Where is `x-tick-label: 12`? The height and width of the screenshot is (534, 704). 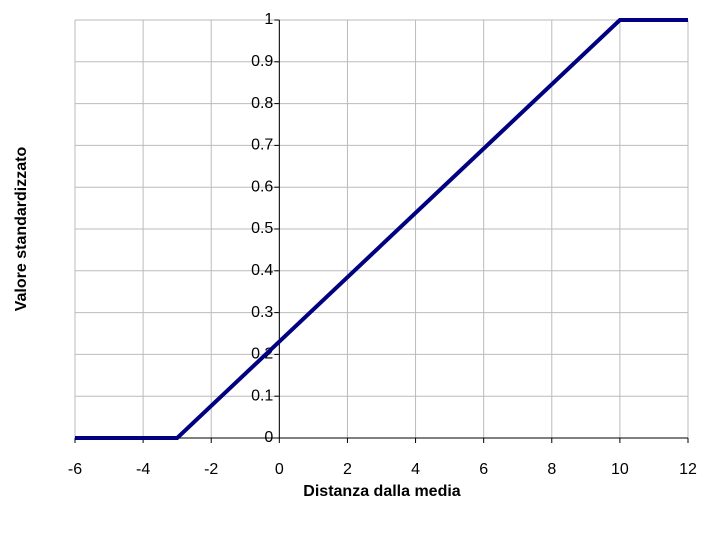 x-tick-label: 12 is located at coordinates (688, 469).